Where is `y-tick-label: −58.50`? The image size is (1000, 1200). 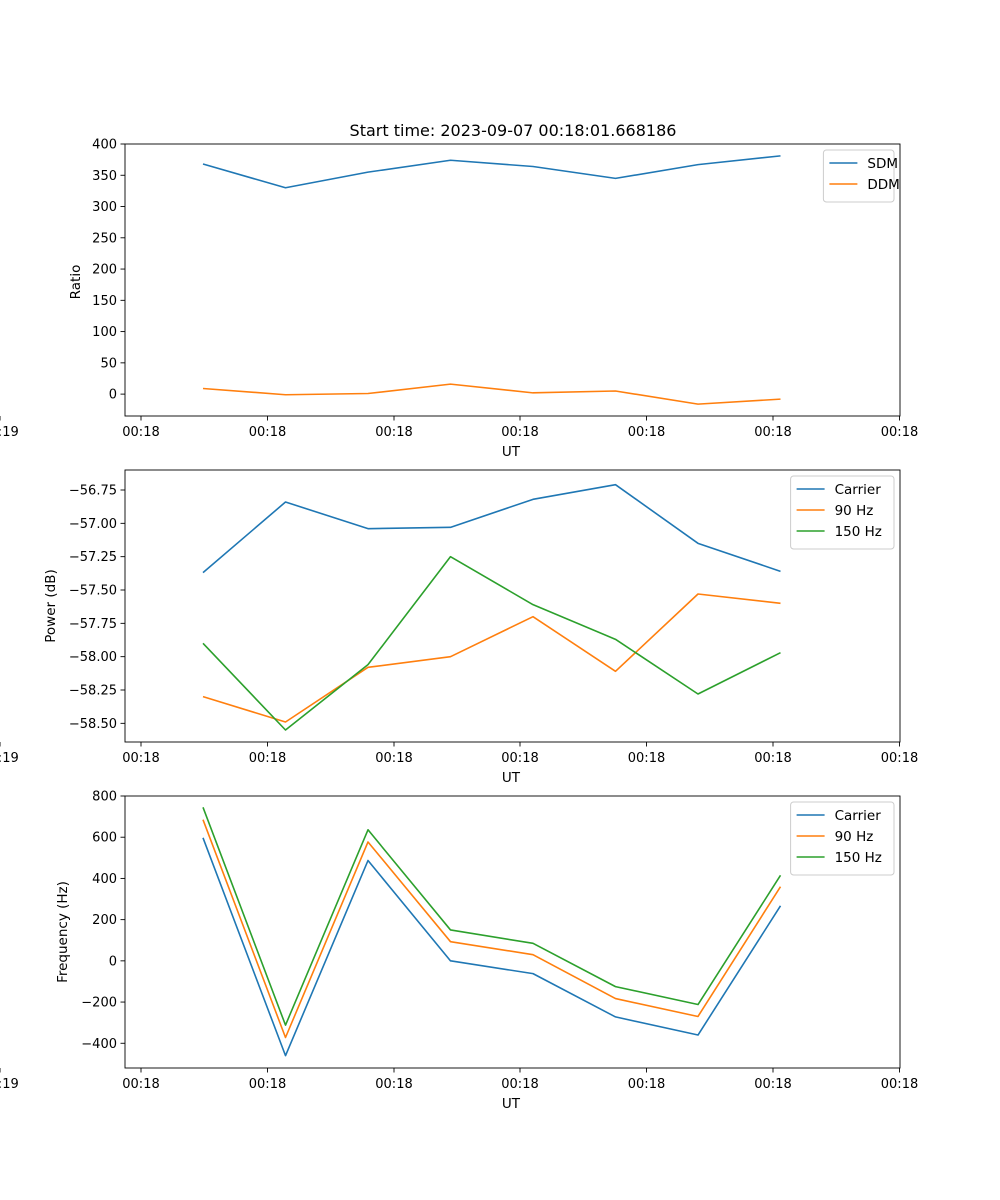 y-tick-label: −58.50 is located at coordinates (93, 724).